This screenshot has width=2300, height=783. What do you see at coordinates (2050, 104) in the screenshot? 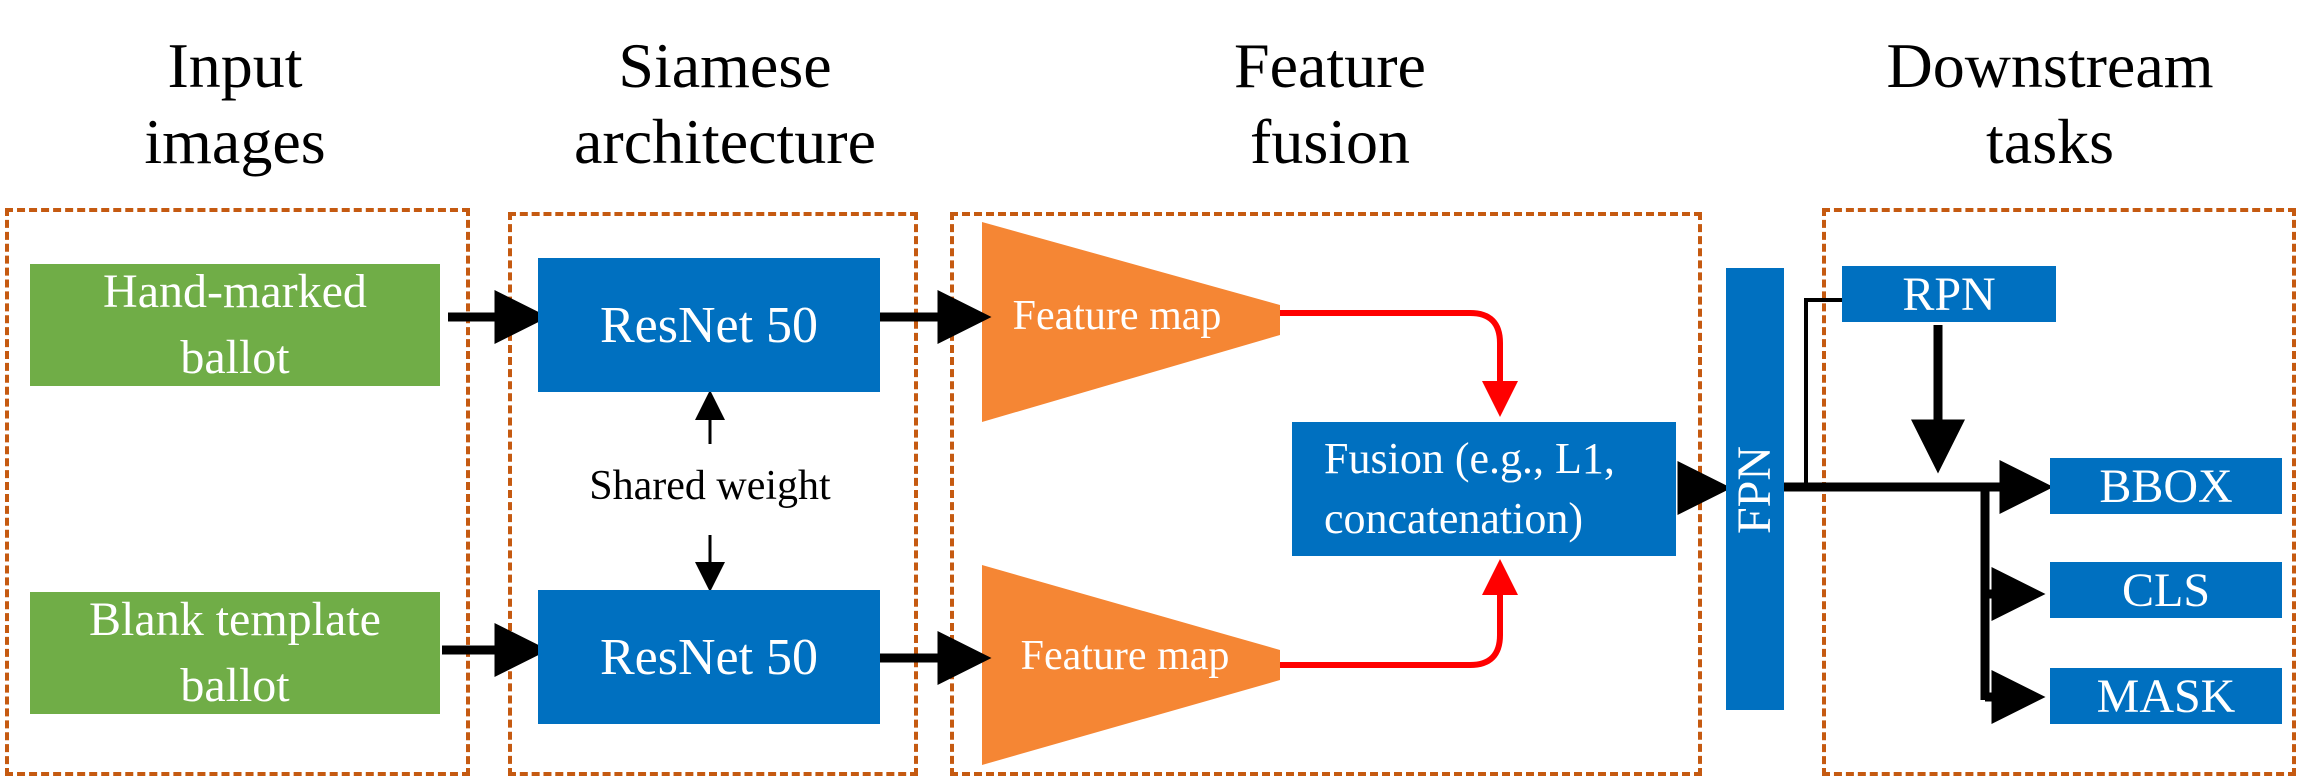
I see `heading-downstream-tasks: Downstream tasks` at bounding box center [2050, 104].